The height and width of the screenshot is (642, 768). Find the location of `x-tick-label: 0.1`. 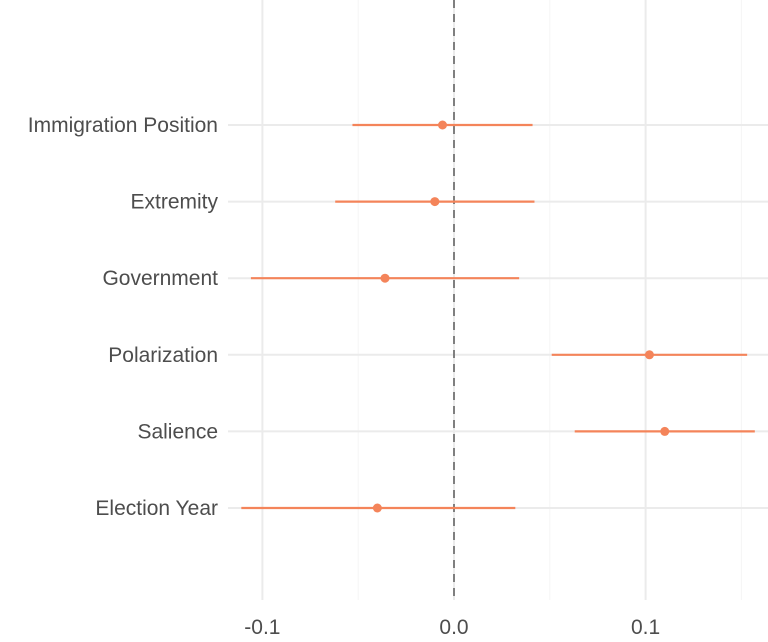

x-tick-label: 0.1 is located at coordinates (645, 627).